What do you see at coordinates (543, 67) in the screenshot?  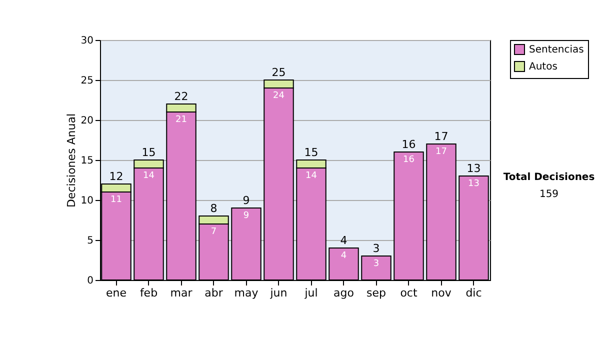 I see `legend-label: Autos` at bounding box center [543, 67].